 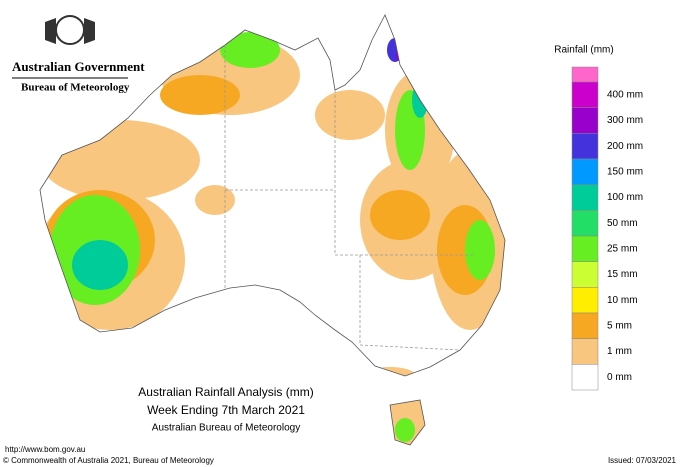 What do you see at coordinates (619, 325) in the screenshot?
I see `legend-label: 5 mm` at bounding box center [619, 325].